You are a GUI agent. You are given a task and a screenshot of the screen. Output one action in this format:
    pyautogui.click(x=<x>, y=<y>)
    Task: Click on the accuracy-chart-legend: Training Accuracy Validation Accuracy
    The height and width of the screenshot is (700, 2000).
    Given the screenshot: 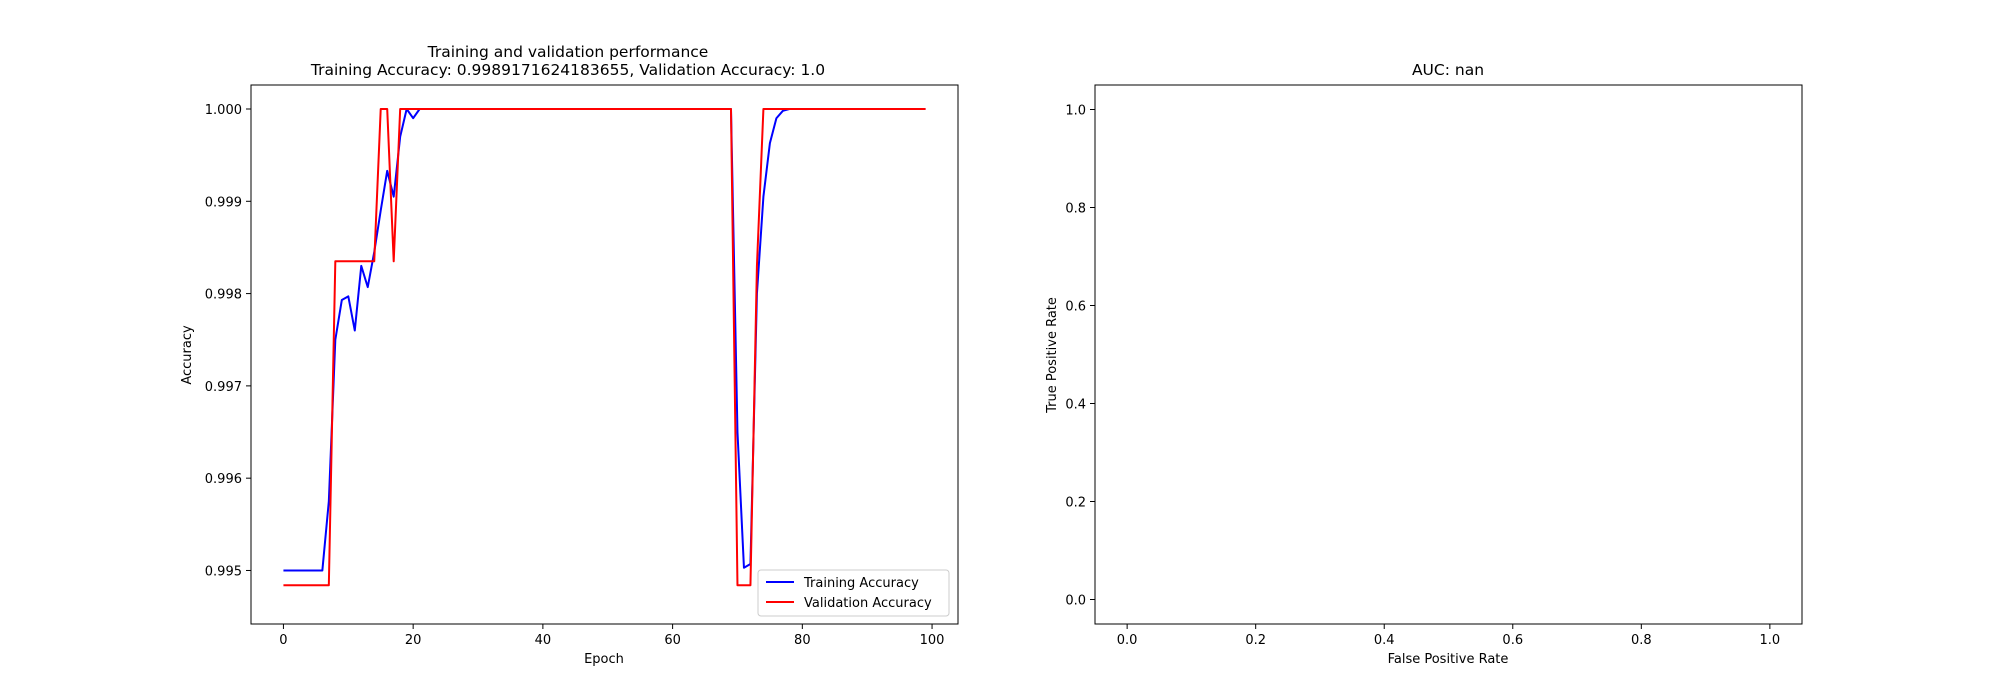 What is the action you would take?
    pyautogui.click(x=853, y=593)
    